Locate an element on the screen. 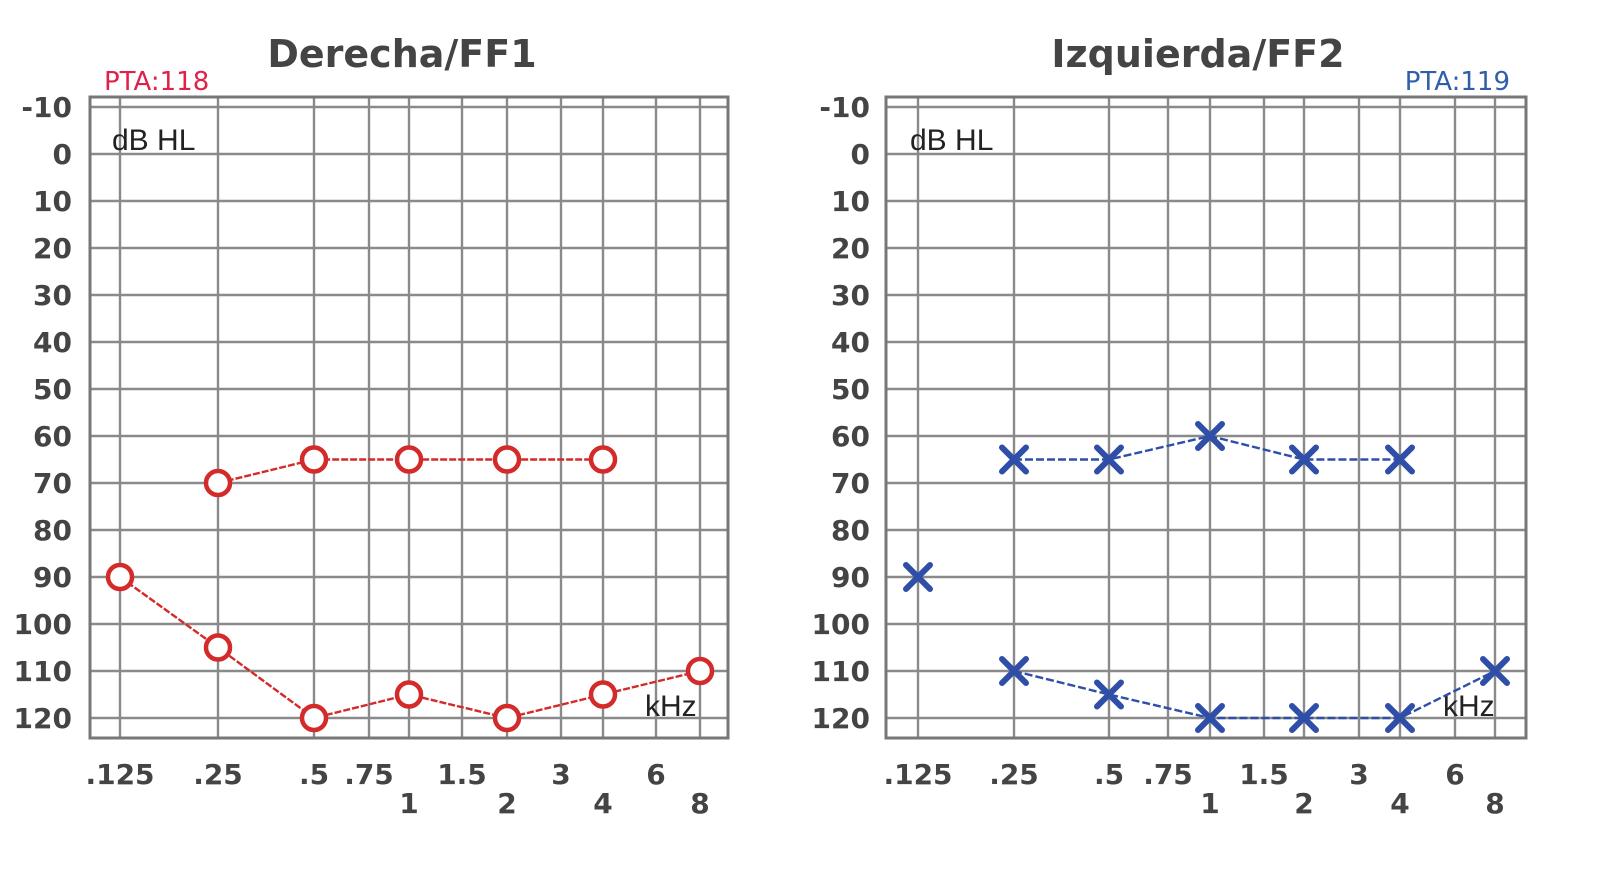 The width and height of the screenshot is (1608, 870). pta-label: PTA:118 is located at coordinates (156, 82).